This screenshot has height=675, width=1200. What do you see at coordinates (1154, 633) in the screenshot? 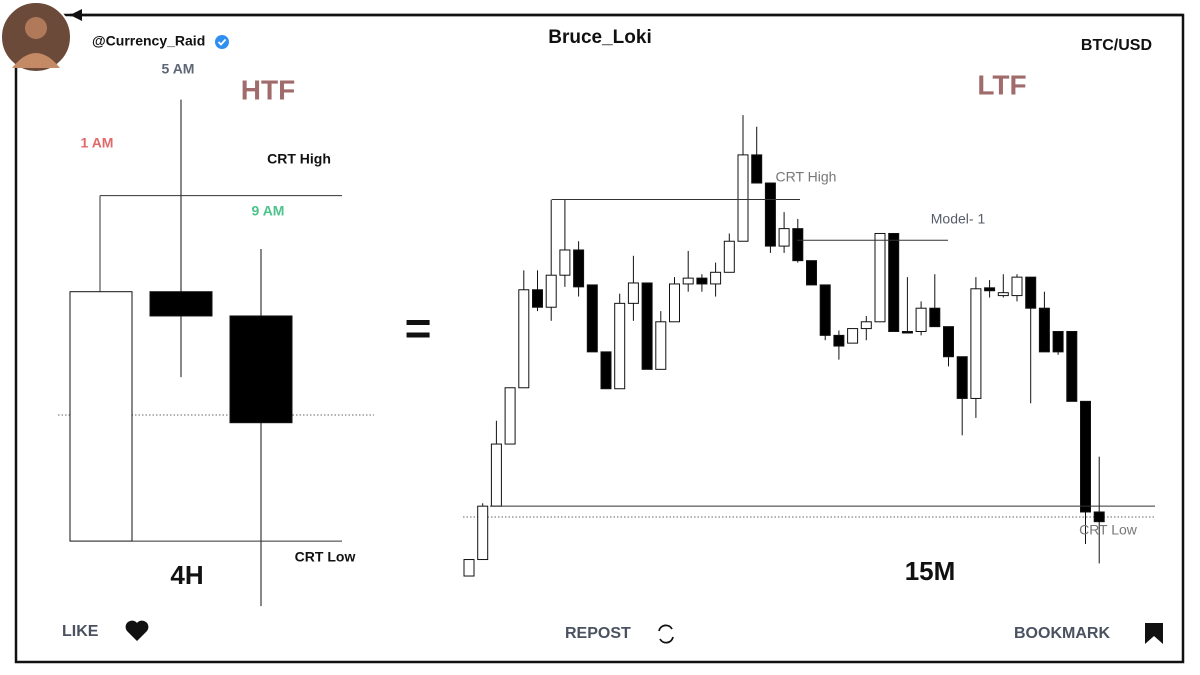
I see `bookmark-icon` at bounding box center [1154, 633].